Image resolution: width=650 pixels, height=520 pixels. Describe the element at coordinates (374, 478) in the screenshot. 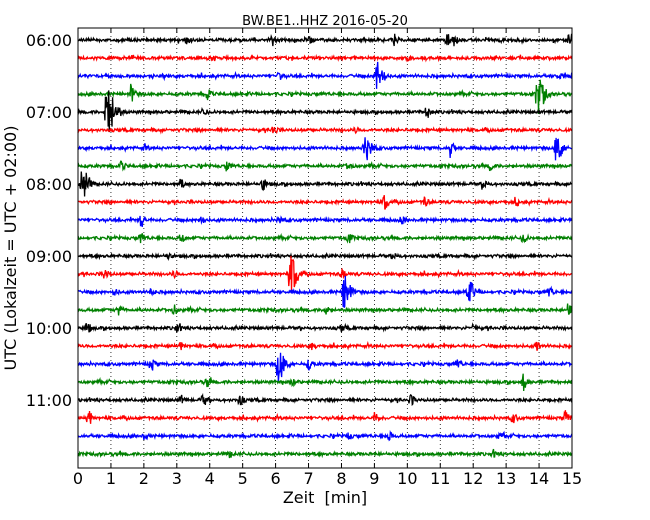

I see `x-tick-label: 9` at that location.